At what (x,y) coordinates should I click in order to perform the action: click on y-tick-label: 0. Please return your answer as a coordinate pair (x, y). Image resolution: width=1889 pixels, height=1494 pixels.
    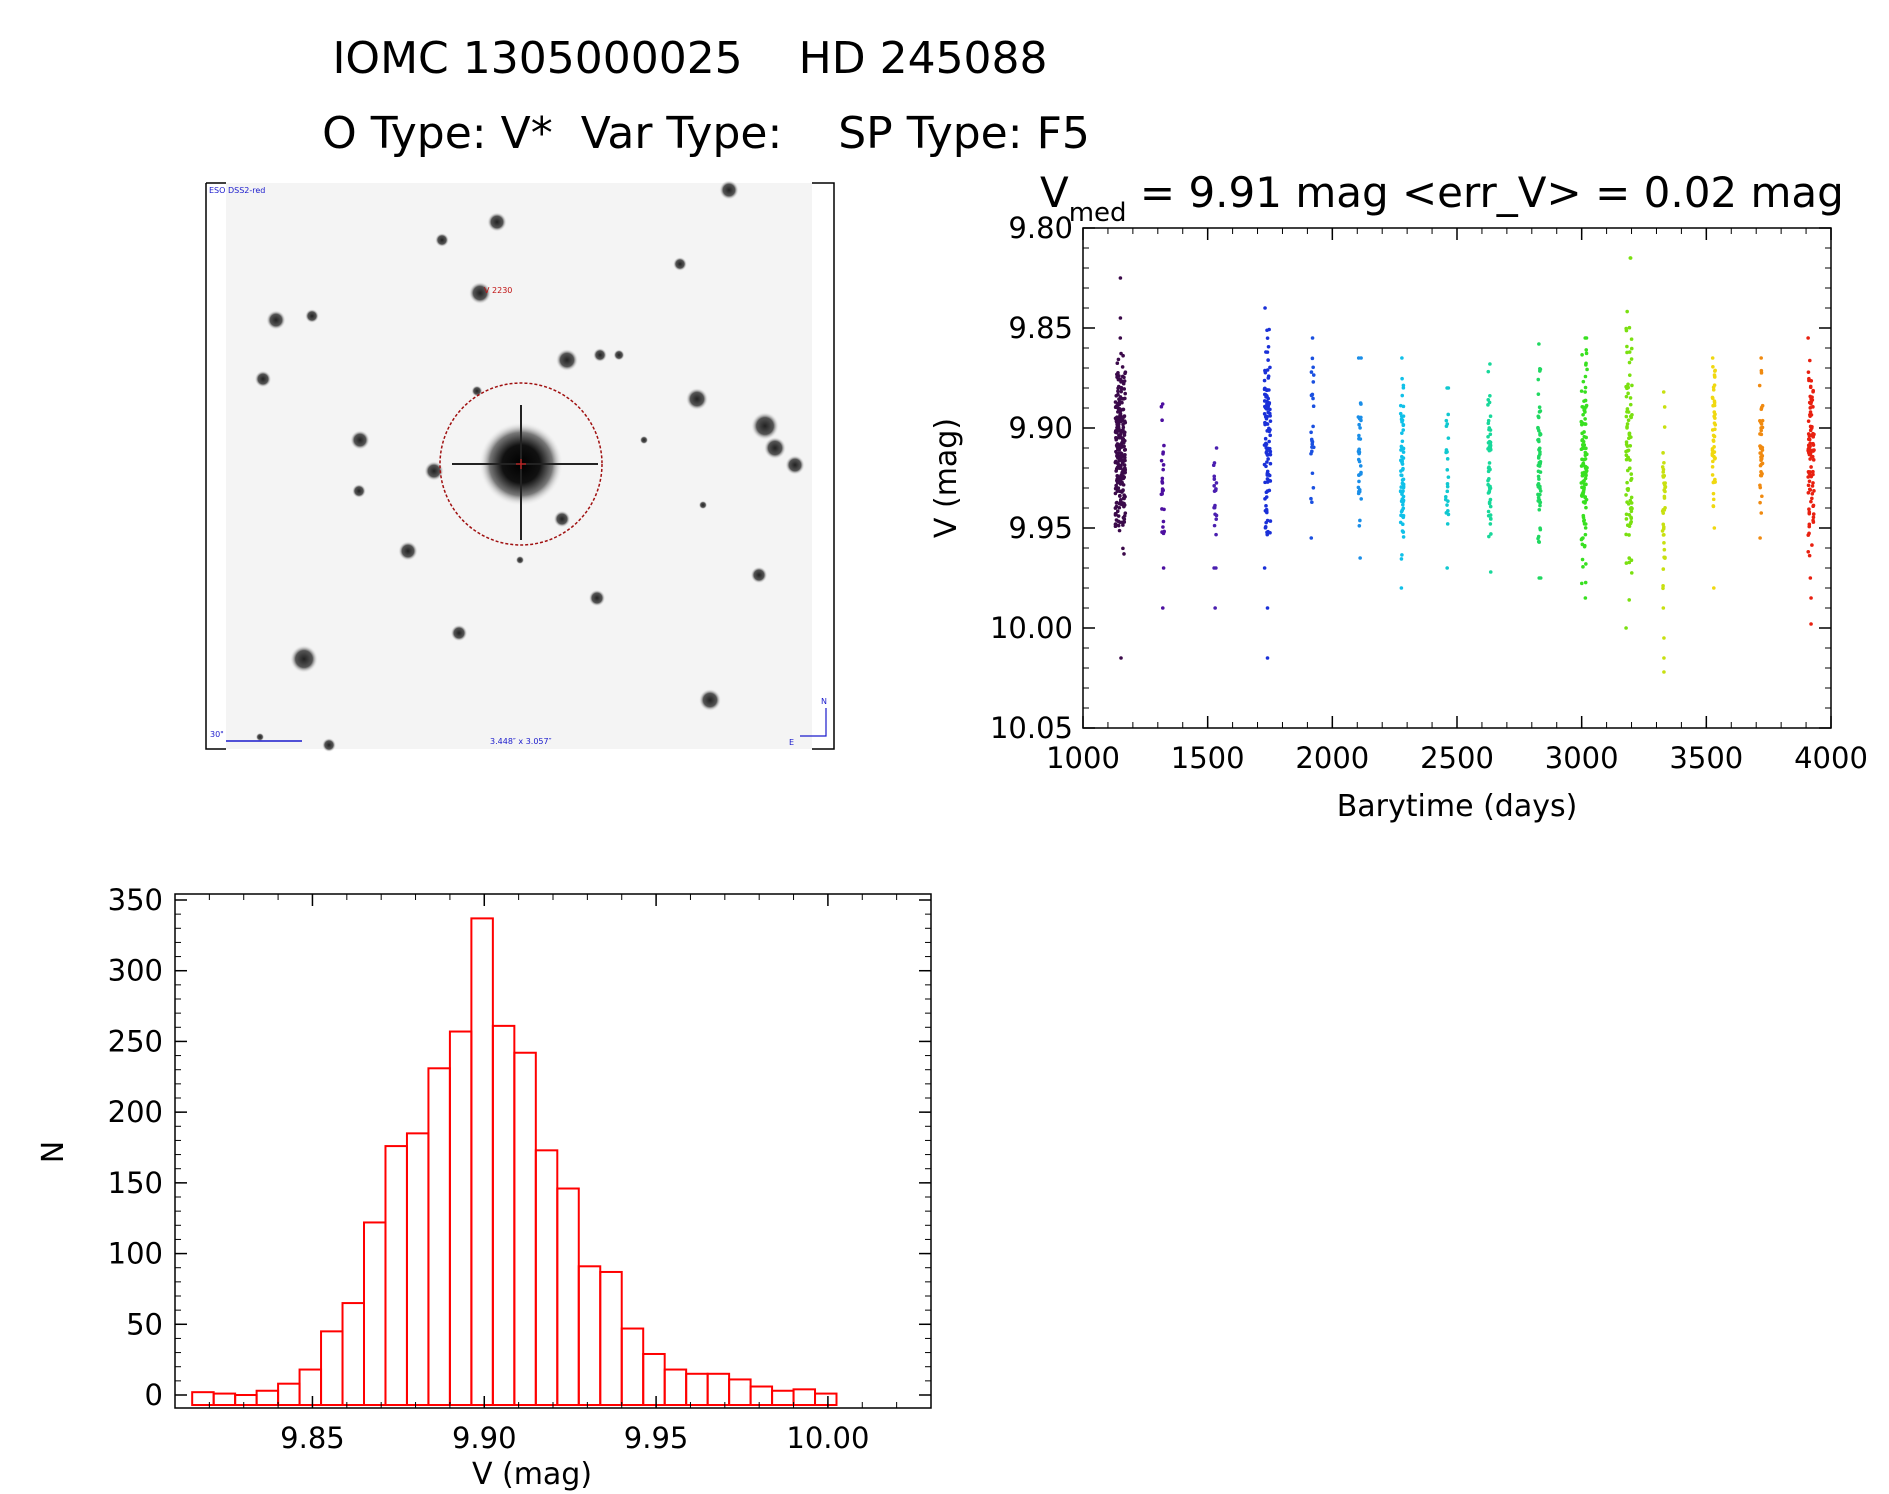
    Looking at the image, I should click on (154, 1395).